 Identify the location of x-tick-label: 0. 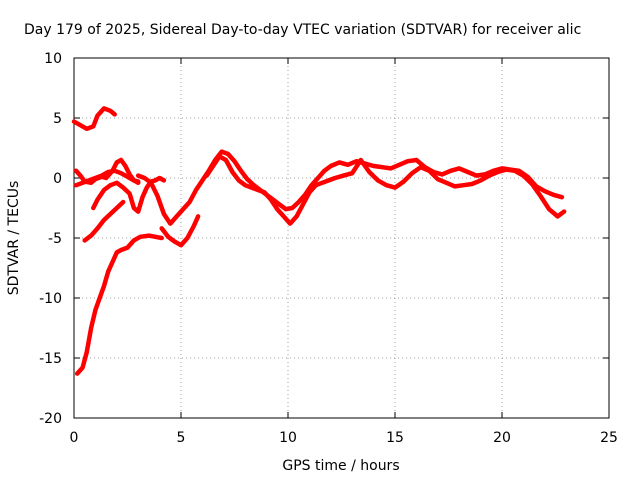
(74, 438).